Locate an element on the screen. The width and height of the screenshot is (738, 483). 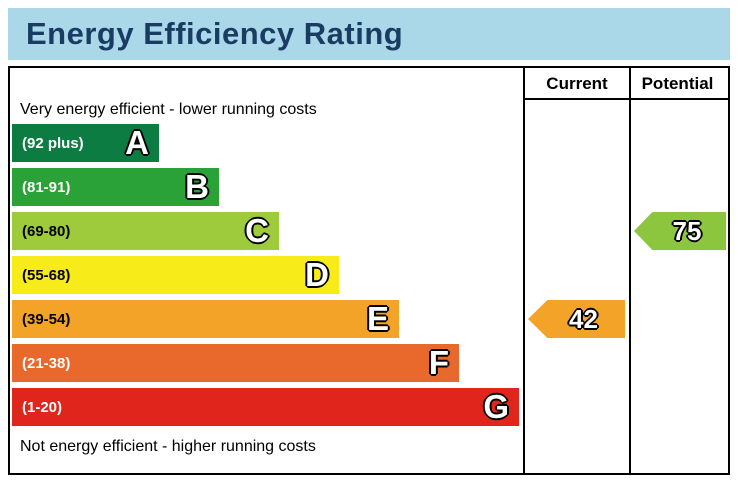
band-row-g: (1-20) G is located at coordinates (265, 410).